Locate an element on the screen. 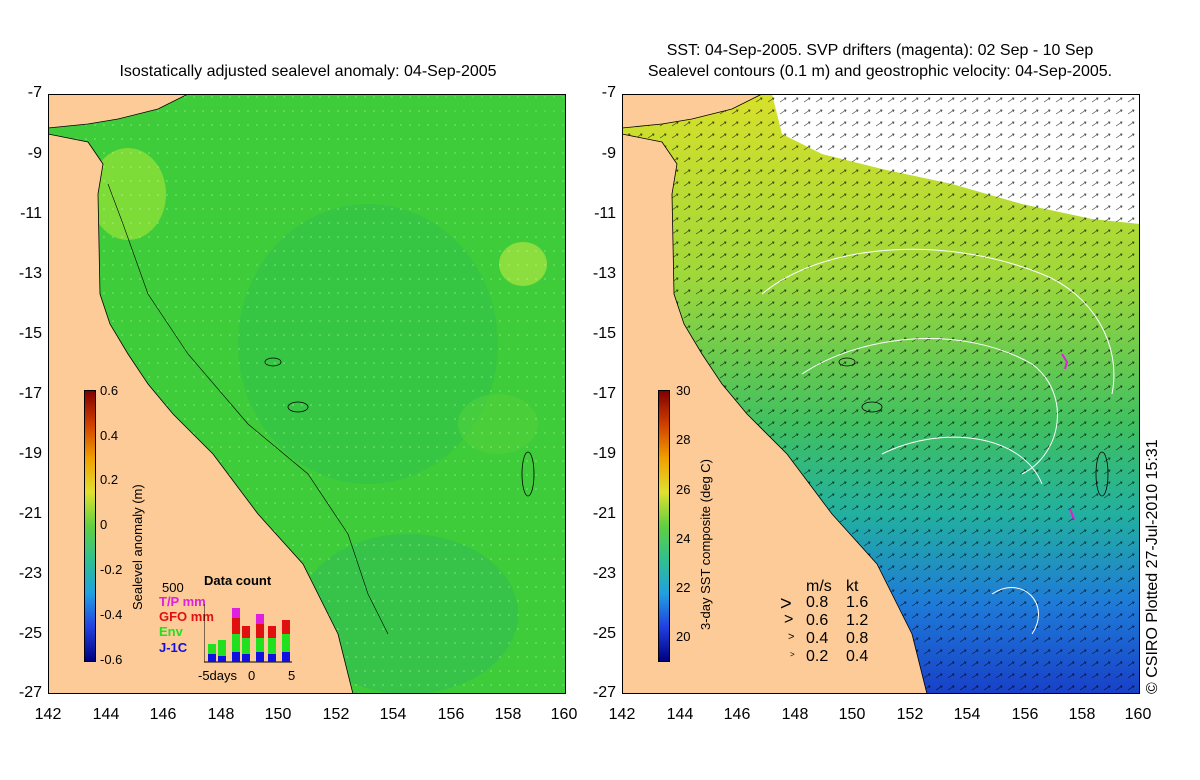  colorbar-tick: 0.4 is located at coordinates (109, 435).